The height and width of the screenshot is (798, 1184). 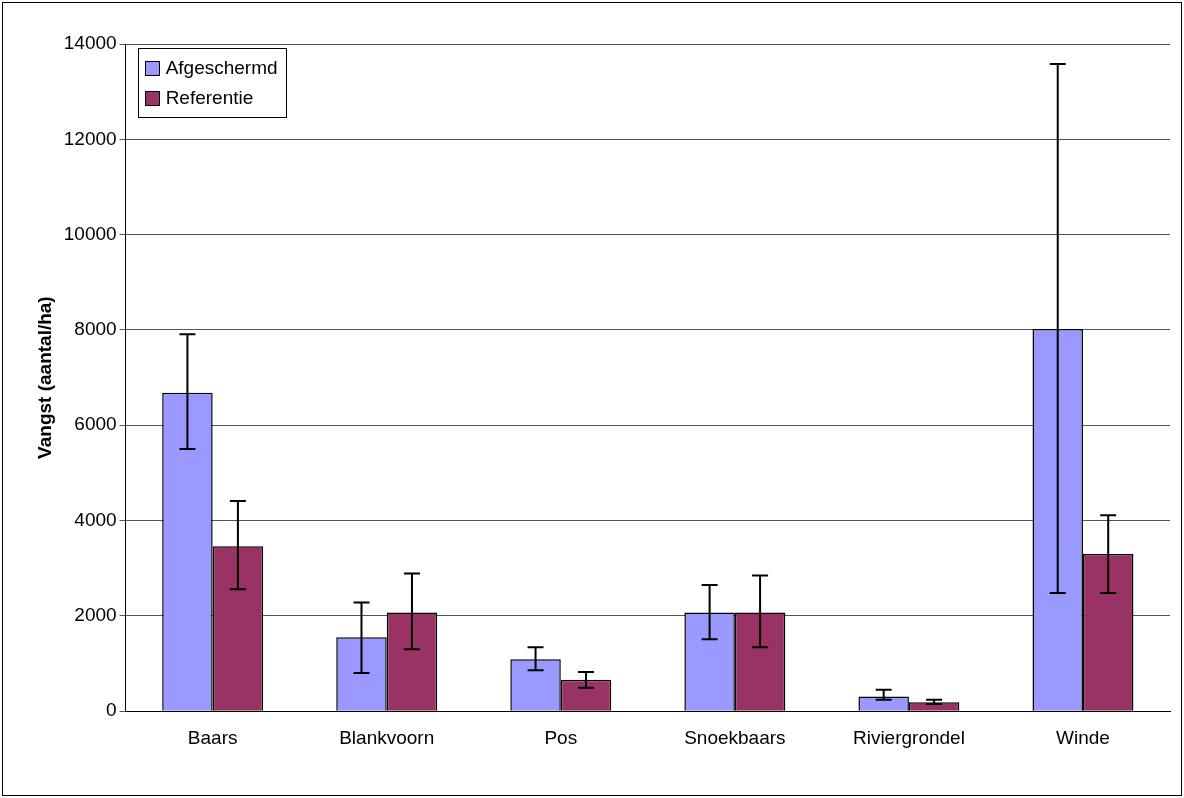 I want to click on legend-label: Referentie, so click(x=209, y=98).